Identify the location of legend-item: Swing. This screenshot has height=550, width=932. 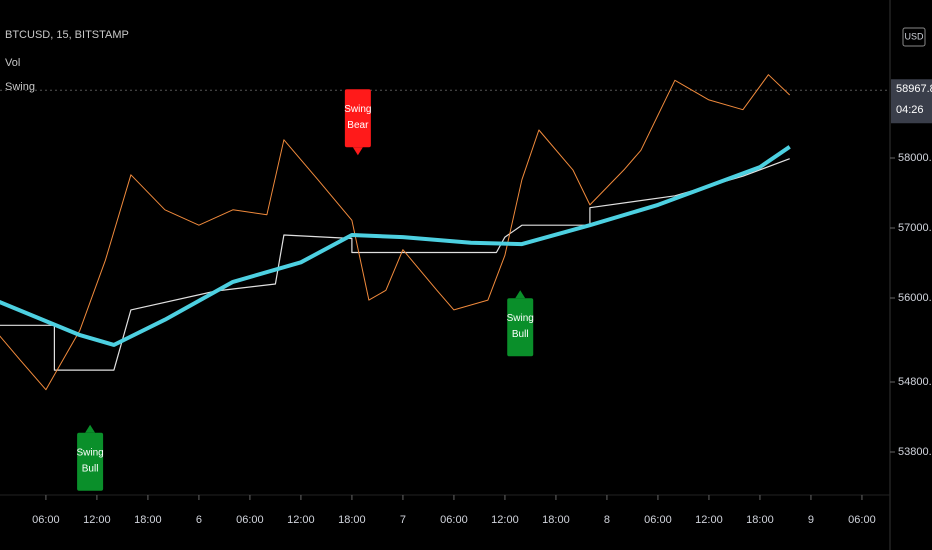
(20, 87).